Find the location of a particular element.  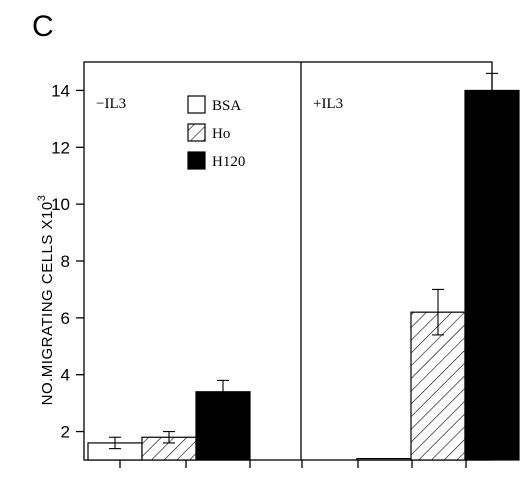

bar-minus-il3-h120 is located at coordinates (223, 426).